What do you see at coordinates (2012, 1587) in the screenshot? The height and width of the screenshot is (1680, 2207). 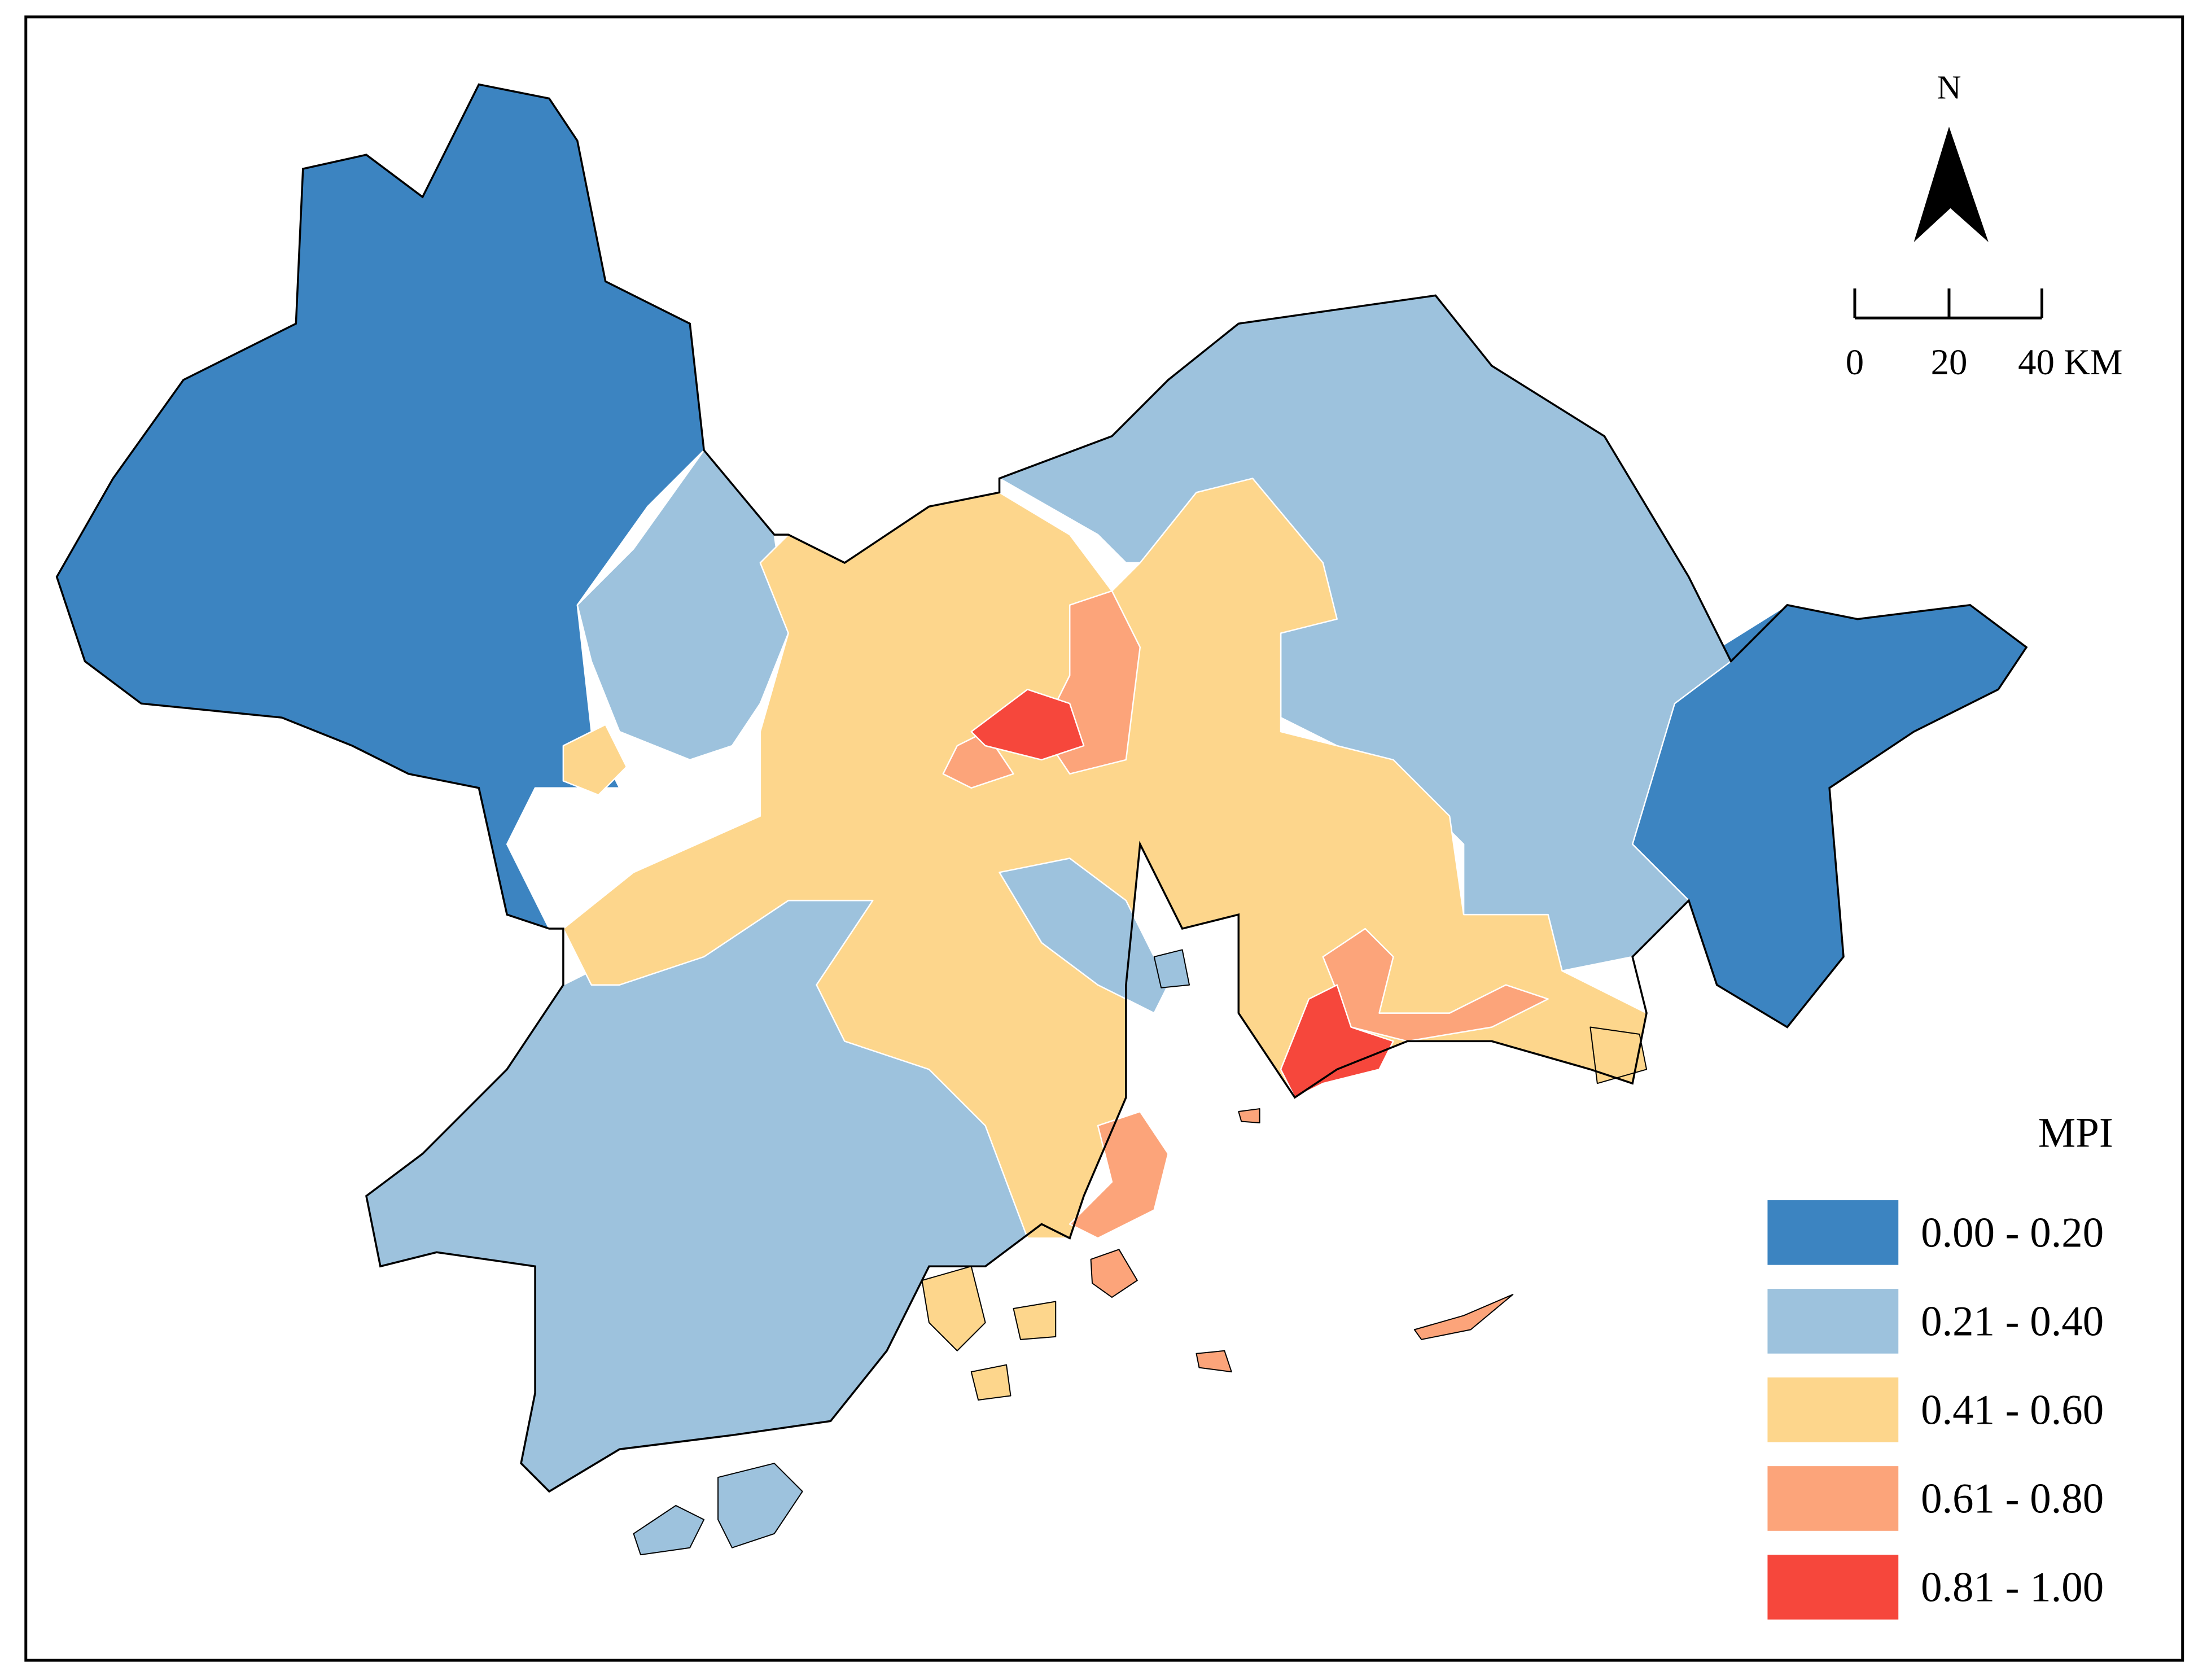 I see `legend-label: 0.81 - 1.00` at bounding box center [2012, 1587].